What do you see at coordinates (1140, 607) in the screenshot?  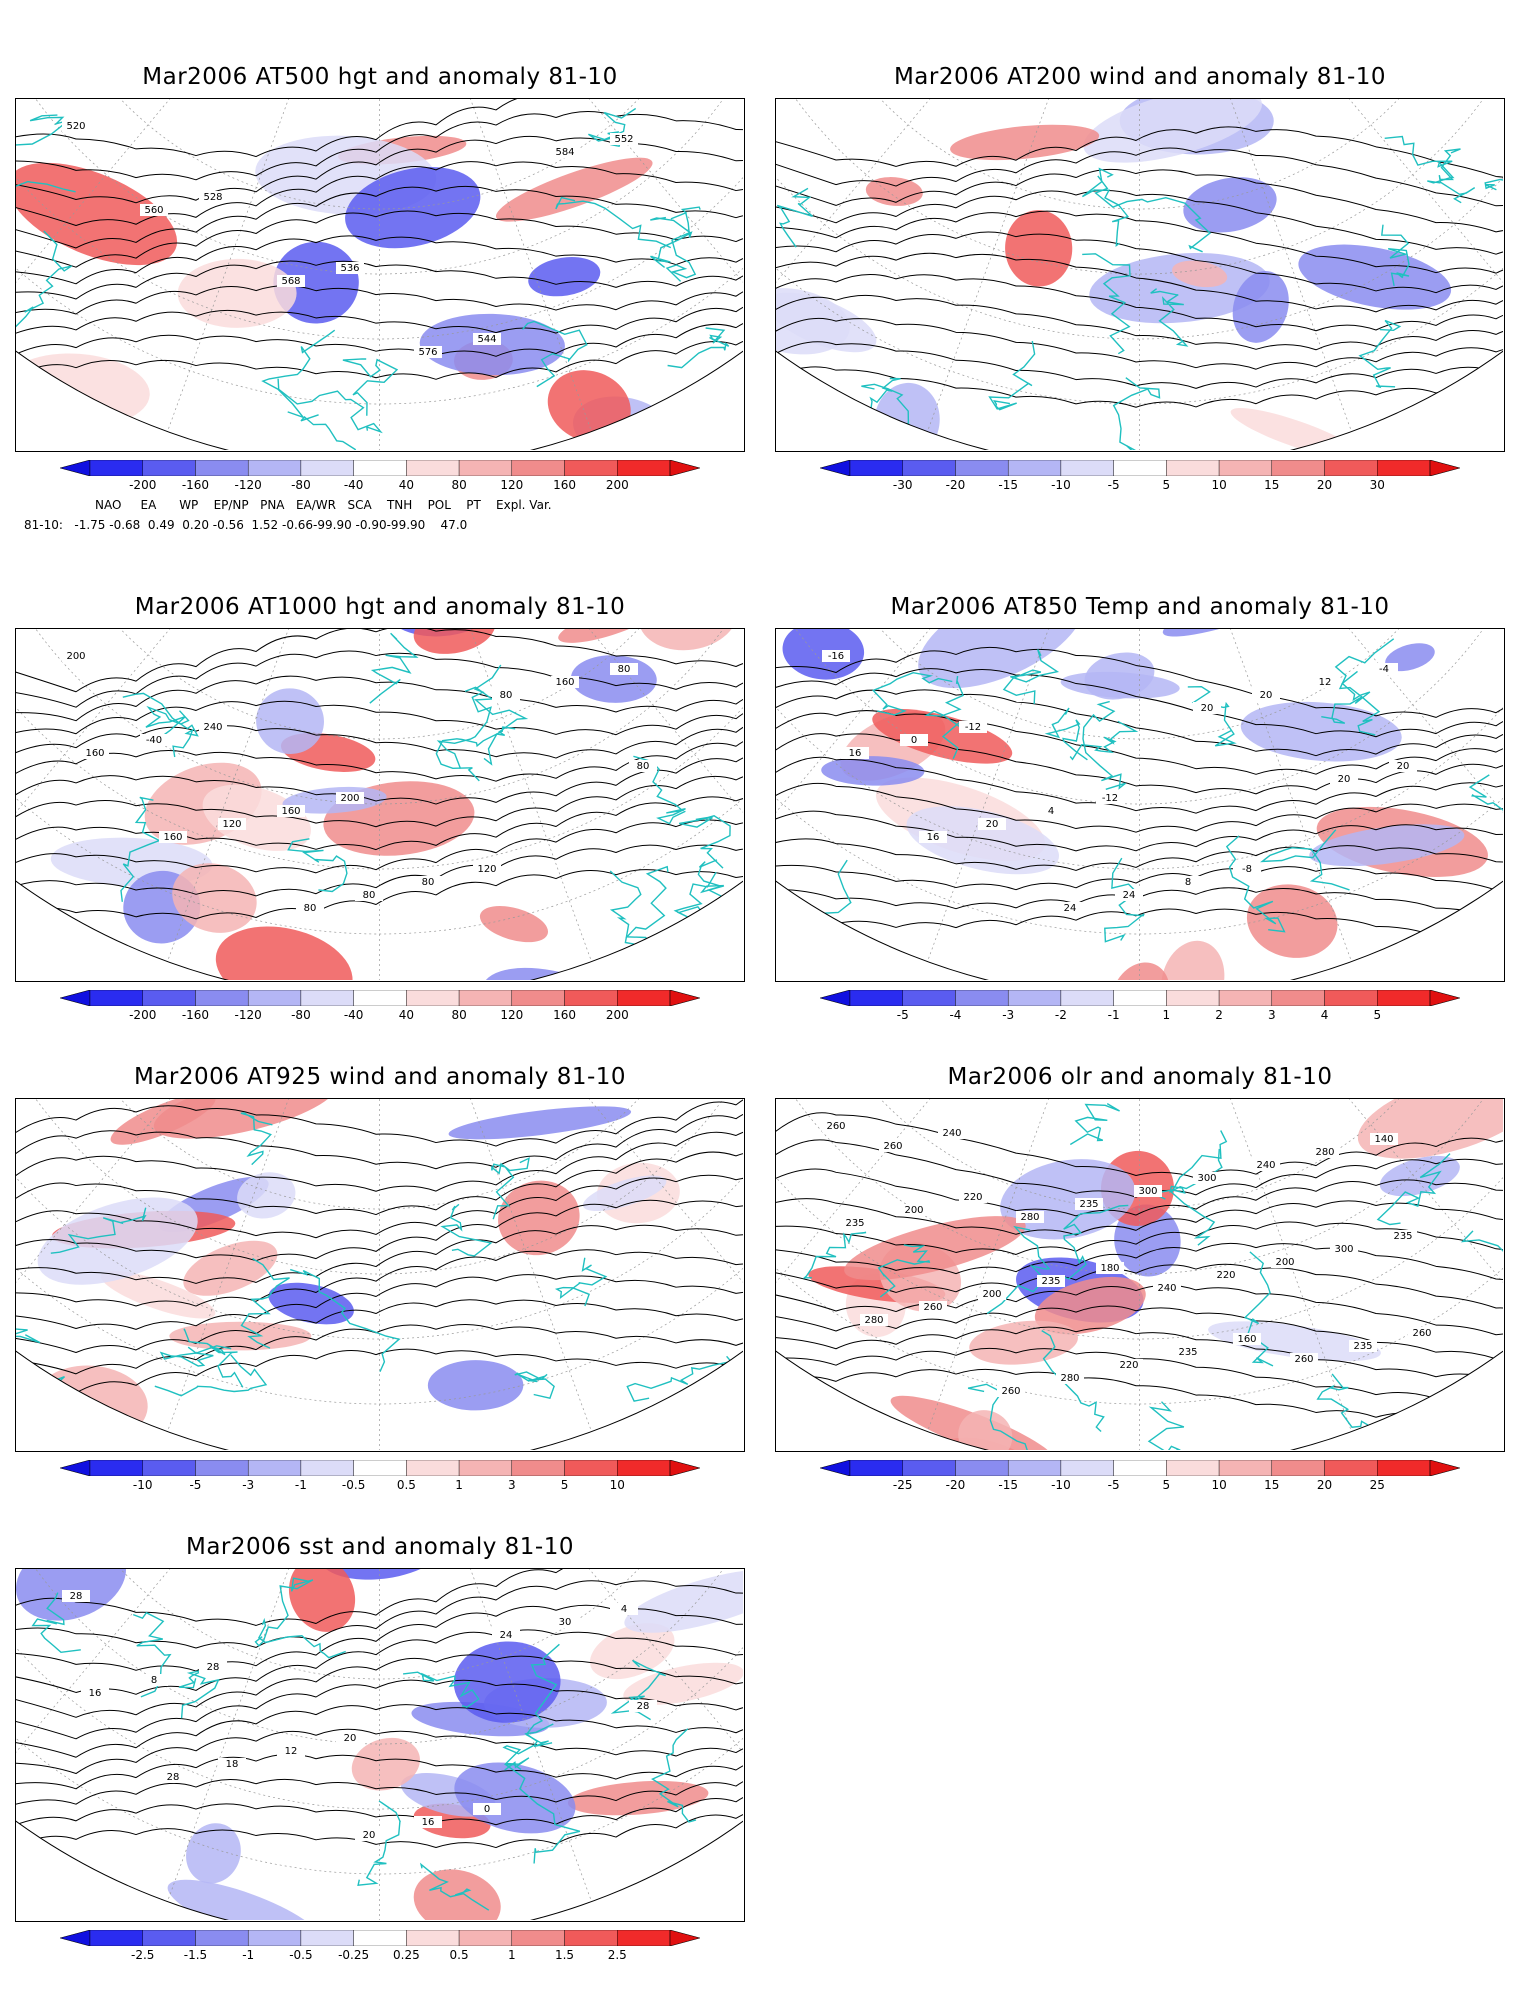 I see `panel-title: Mar2006 AT850 Temp and anomaly 81-10` at bounding box center [1140, 607].